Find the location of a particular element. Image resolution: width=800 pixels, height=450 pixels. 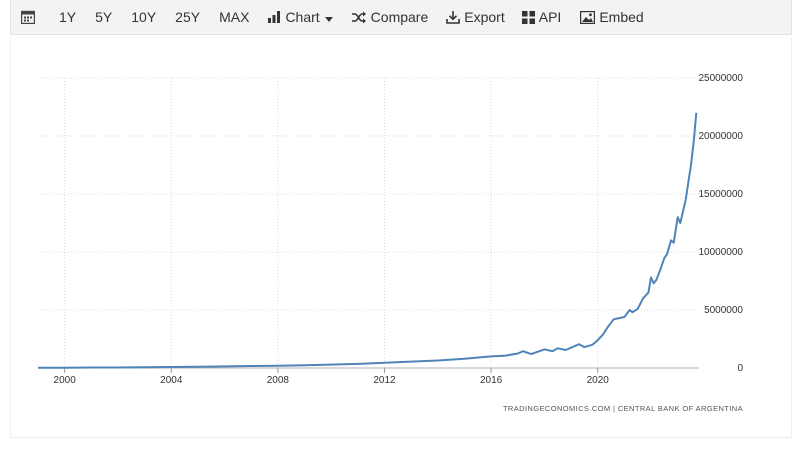

bar-chart-icon is located at coordinates (274, 17).